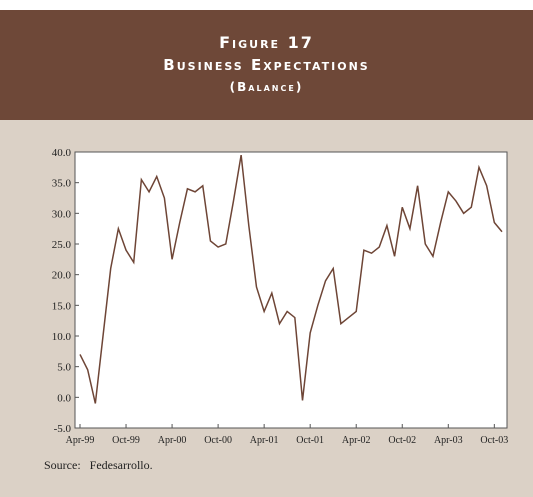 Image resolution: width=533 pixels, height=497 pixels. Describe the element at coordinates (448, 440) in the screenshot. I see `x-tick-label: Apr-03` at that location.